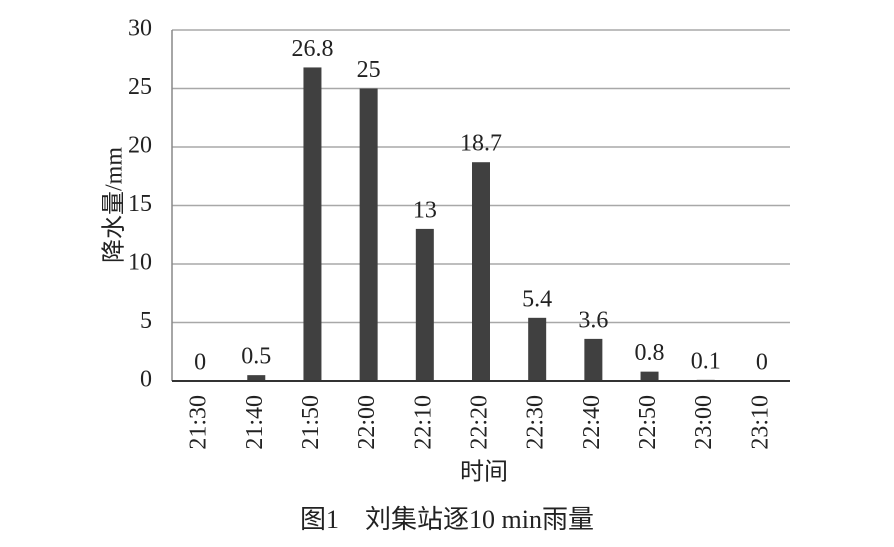 The width and height of the screenshot is (894, 547). What do you see at coordinates (199, 422) in the screenshot?
I see `x-tick-label: 21:30` at bounding box center [199, 422].